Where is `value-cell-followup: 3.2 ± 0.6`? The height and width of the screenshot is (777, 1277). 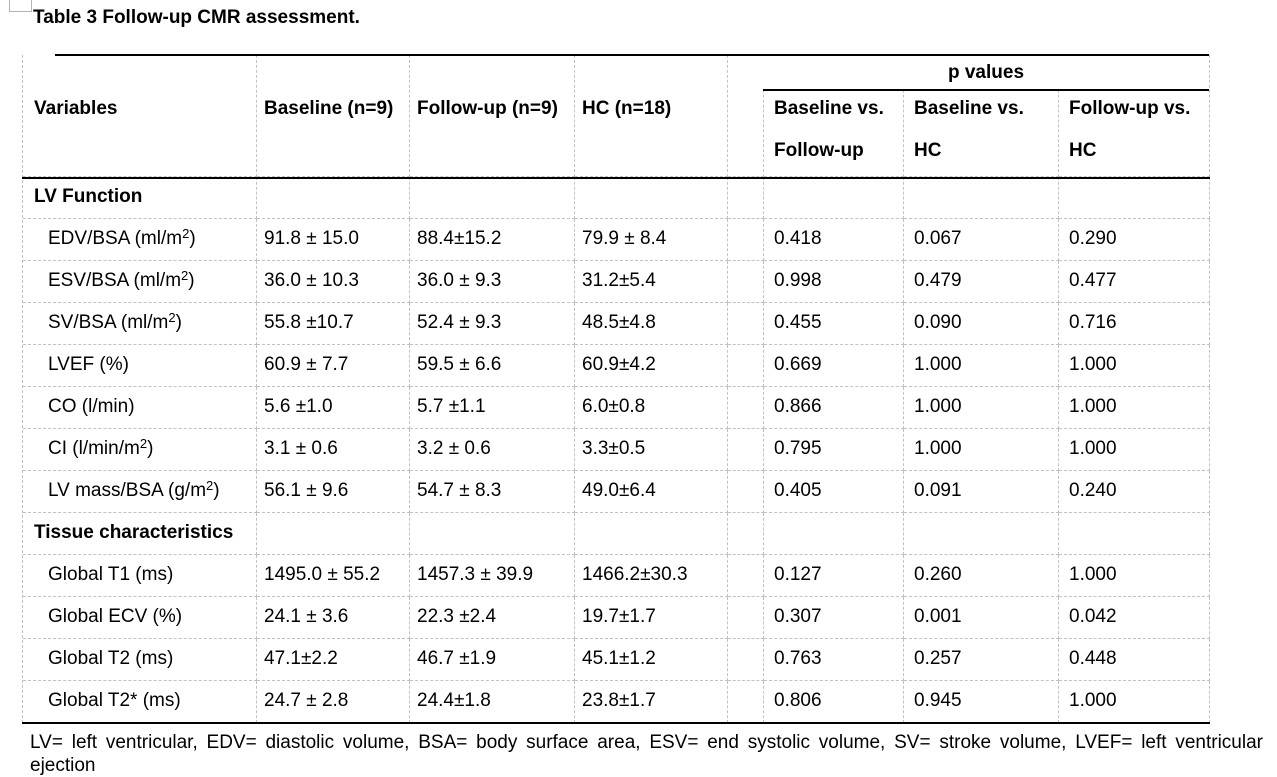
value-cell-followup: 3.2 ± 0.6 is located at coordinates (492, 450).